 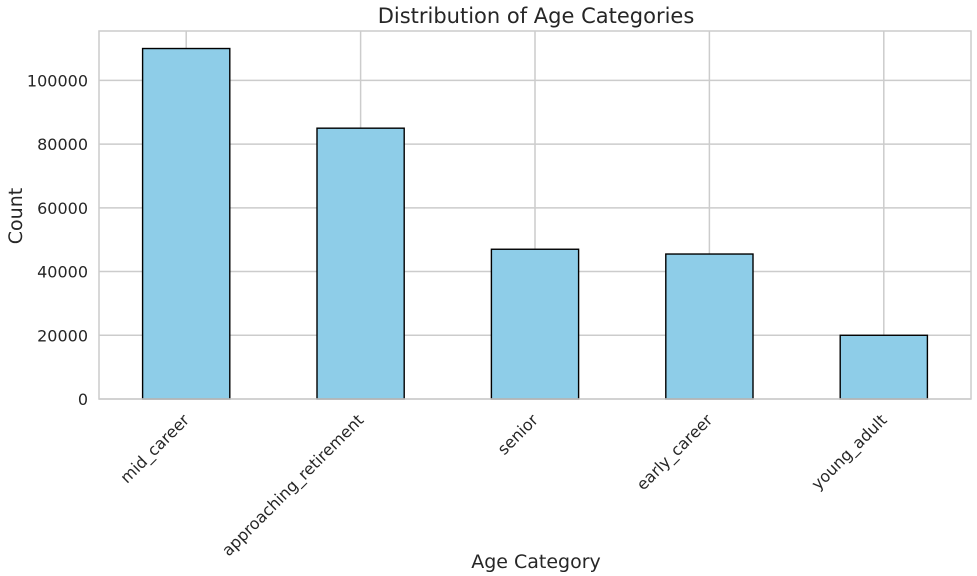 I want to click on bar-early_career, so click(x=709, y=326).